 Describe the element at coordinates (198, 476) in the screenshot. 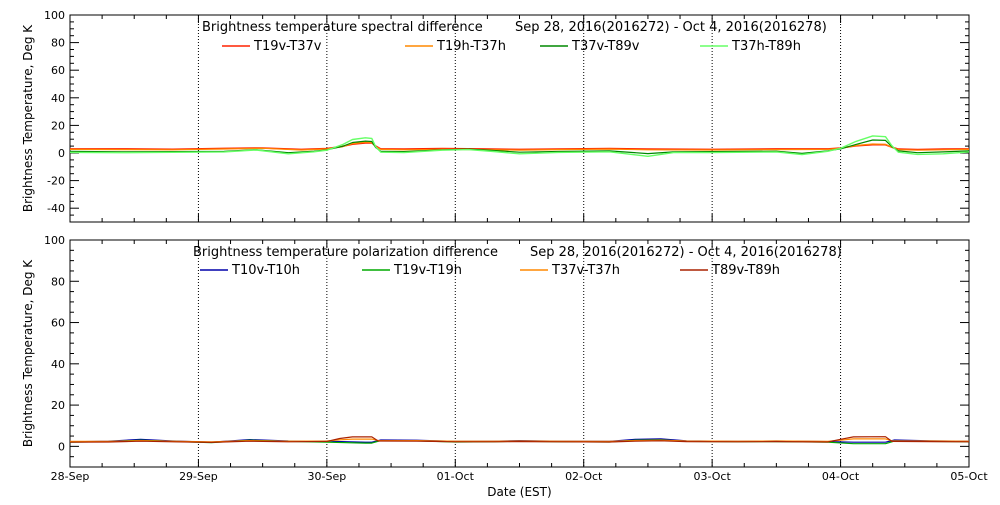

I see `x-tick-label: 29-Sep` at that location.